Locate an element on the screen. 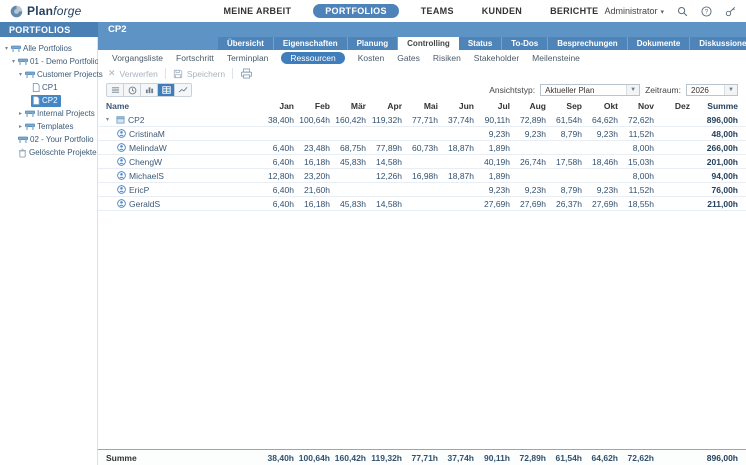  sum-cell: 201,00h is located at coordinates (722, 161).